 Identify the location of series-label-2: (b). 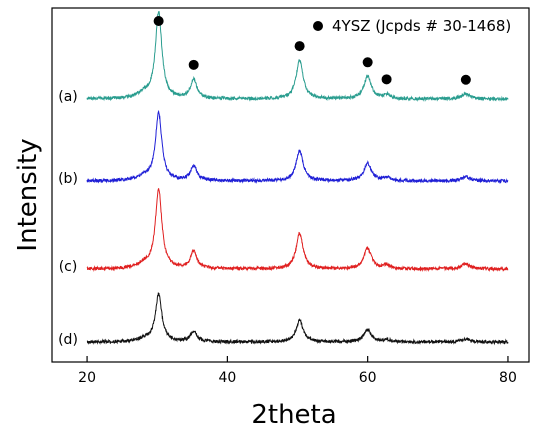
(68, 179).